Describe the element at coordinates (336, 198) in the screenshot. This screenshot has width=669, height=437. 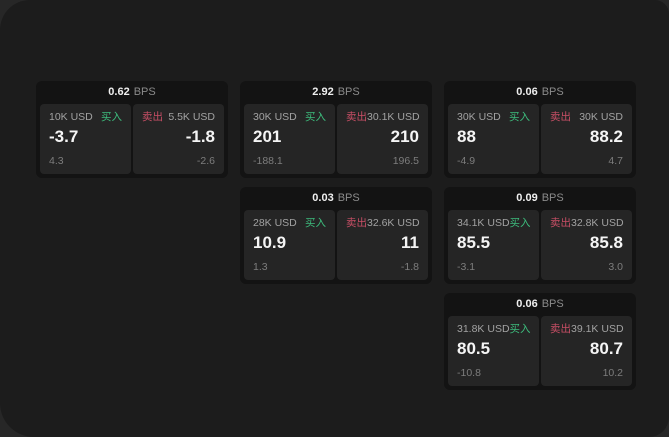
I see `card-header: 0.03 BPS` at that location.